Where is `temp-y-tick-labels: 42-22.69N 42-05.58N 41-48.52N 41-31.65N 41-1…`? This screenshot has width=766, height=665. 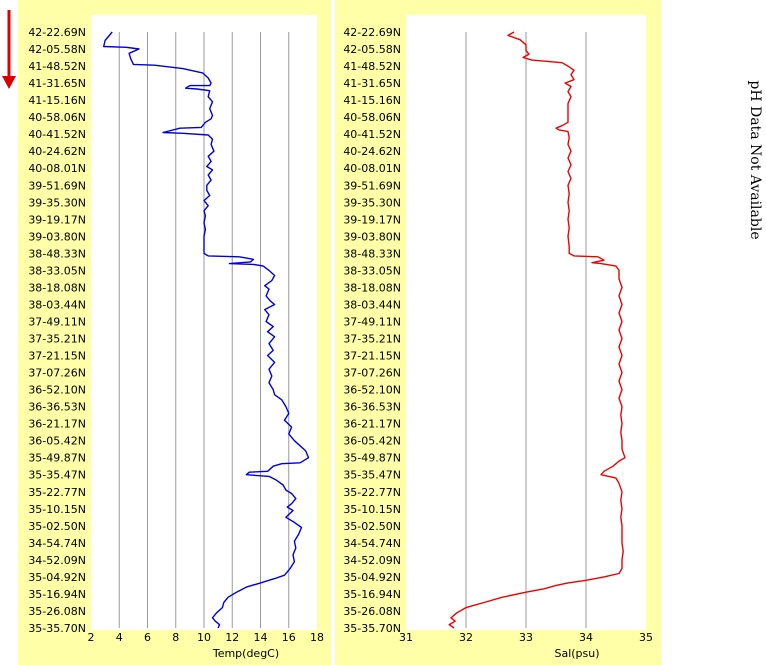
temp-y-tick-labels: 42-22.69N 42-05.58N 41-48.52N 41-31.65N 41-1… is located at coordinates (57, 330).